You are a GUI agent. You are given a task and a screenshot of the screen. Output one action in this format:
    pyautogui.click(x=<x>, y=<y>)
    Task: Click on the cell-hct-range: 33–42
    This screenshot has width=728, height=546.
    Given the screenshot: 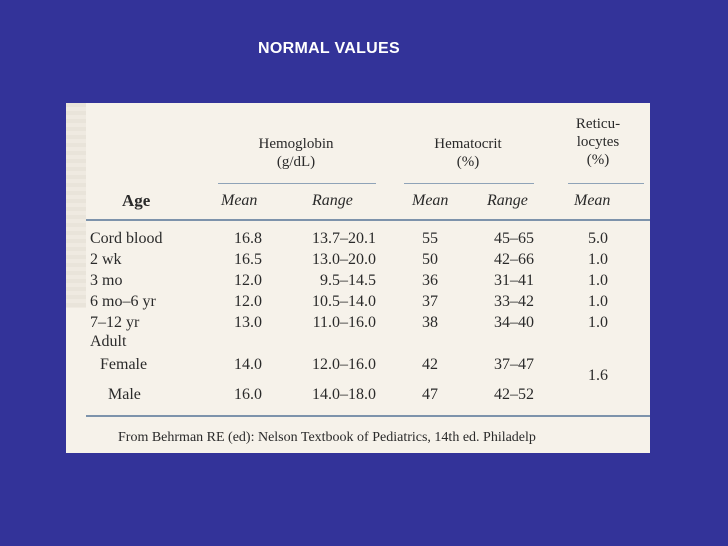 What is the action you would take?
    pyautogui.click(x=514, y=301)
    